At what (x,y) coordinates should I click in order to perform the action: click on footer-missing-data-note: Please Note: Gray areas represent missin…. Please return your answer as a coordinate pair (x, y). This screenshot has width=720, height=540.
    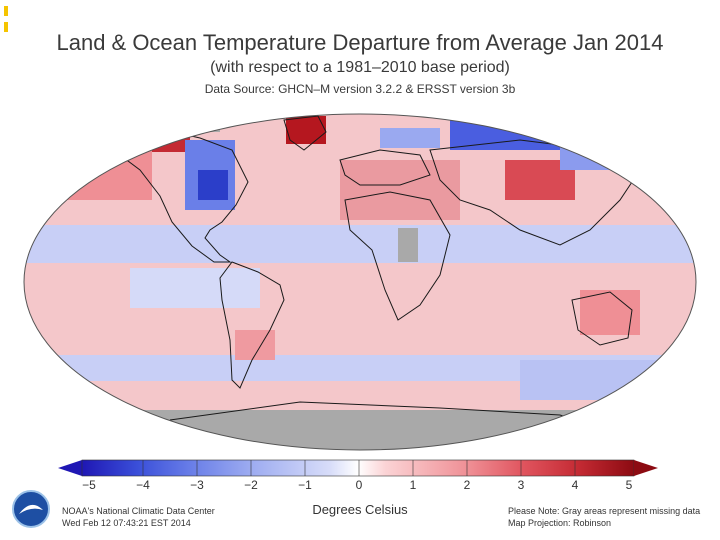
    Looking at the image, I should click on (604, 511).